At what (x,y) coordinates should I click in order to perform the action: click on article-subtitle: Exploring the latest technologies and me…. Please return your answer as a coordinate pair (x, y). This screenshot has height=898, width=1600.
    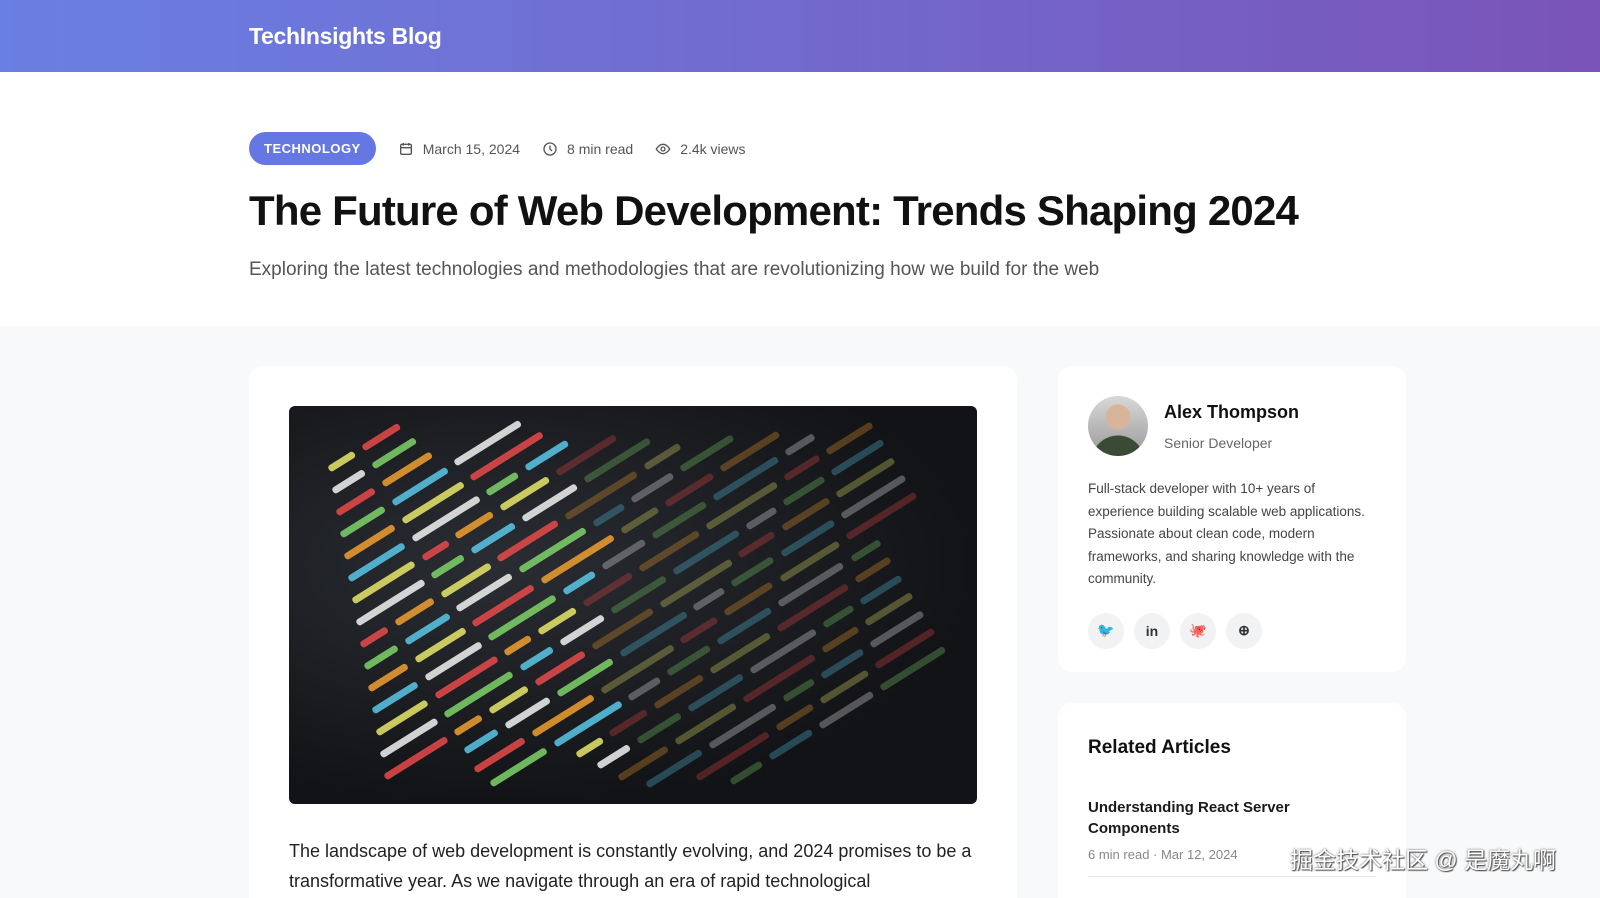
    Looking at the image, I should click on (674, 269).